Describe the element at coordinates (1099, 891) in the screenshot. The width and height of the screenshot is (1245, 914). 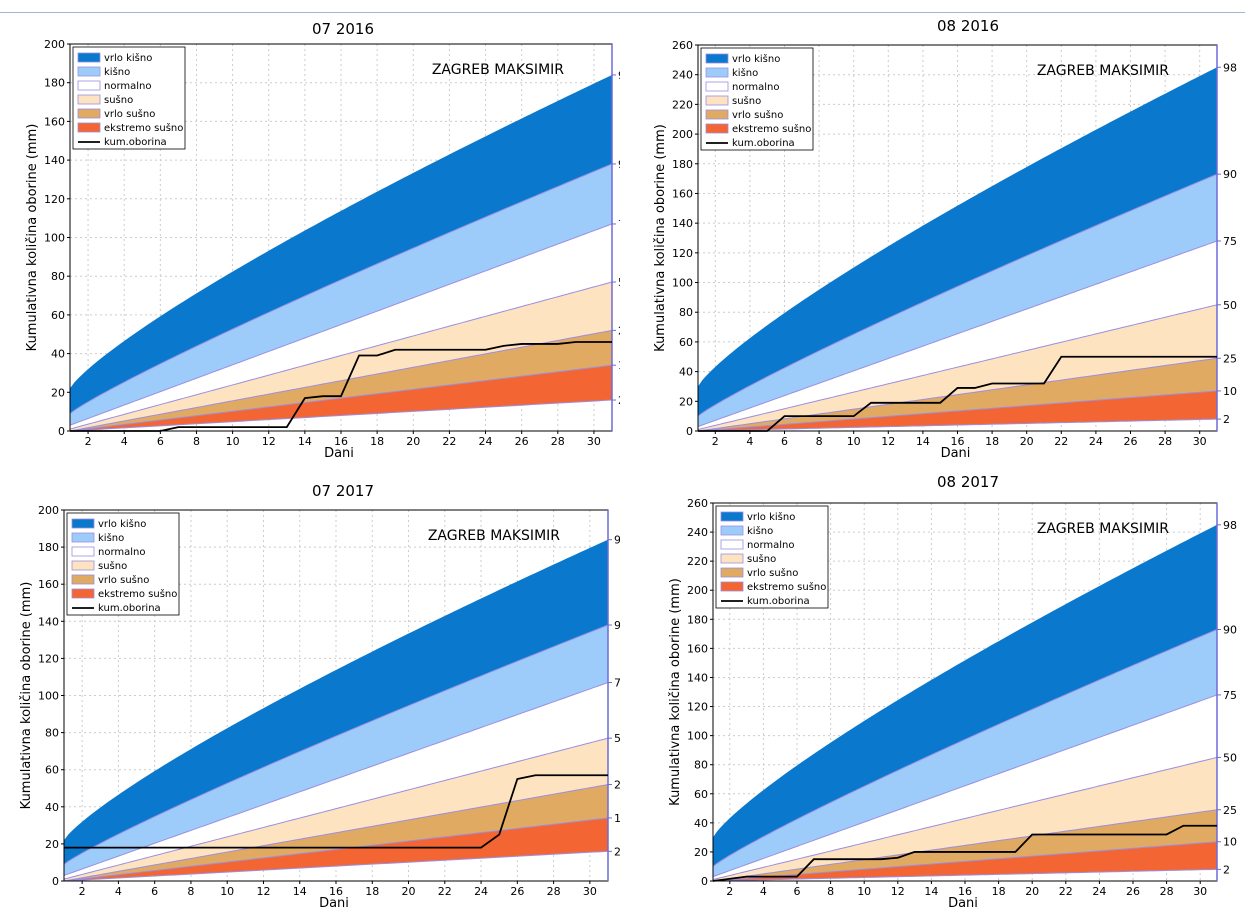
I see `x-tick-label: 24` at that location.